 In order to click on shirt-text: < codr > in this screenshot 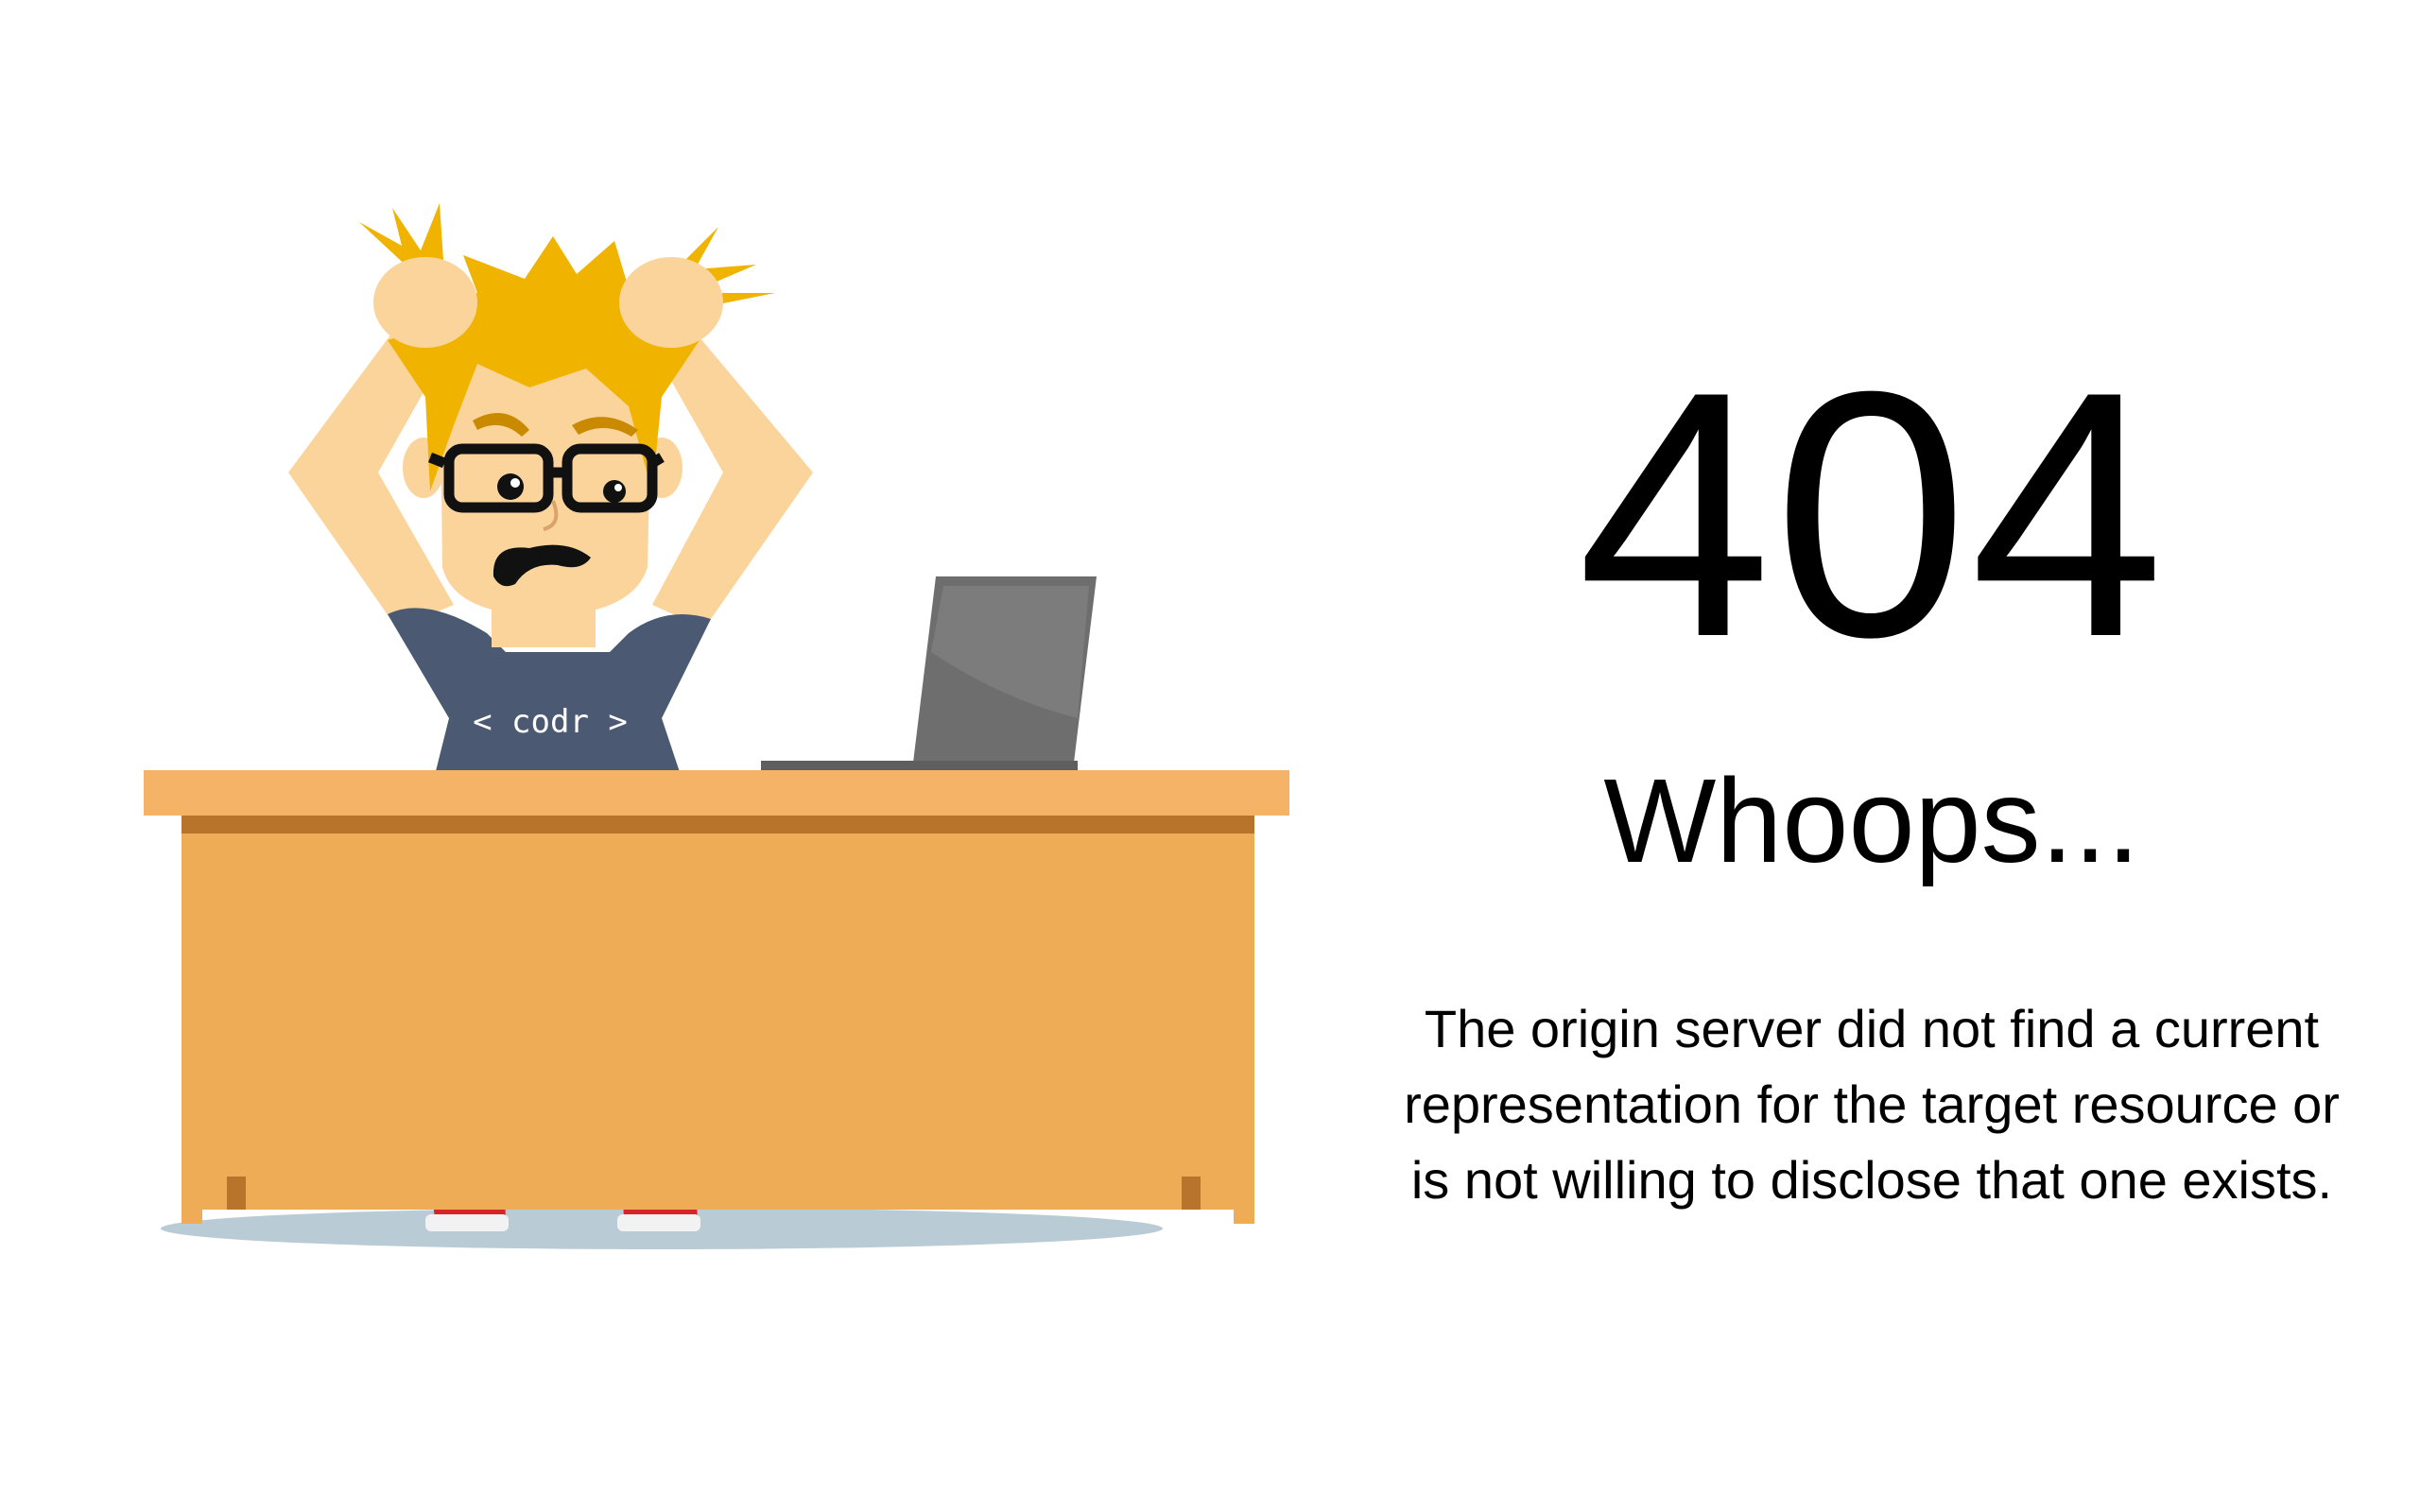, I will do `click(550, 722)`.